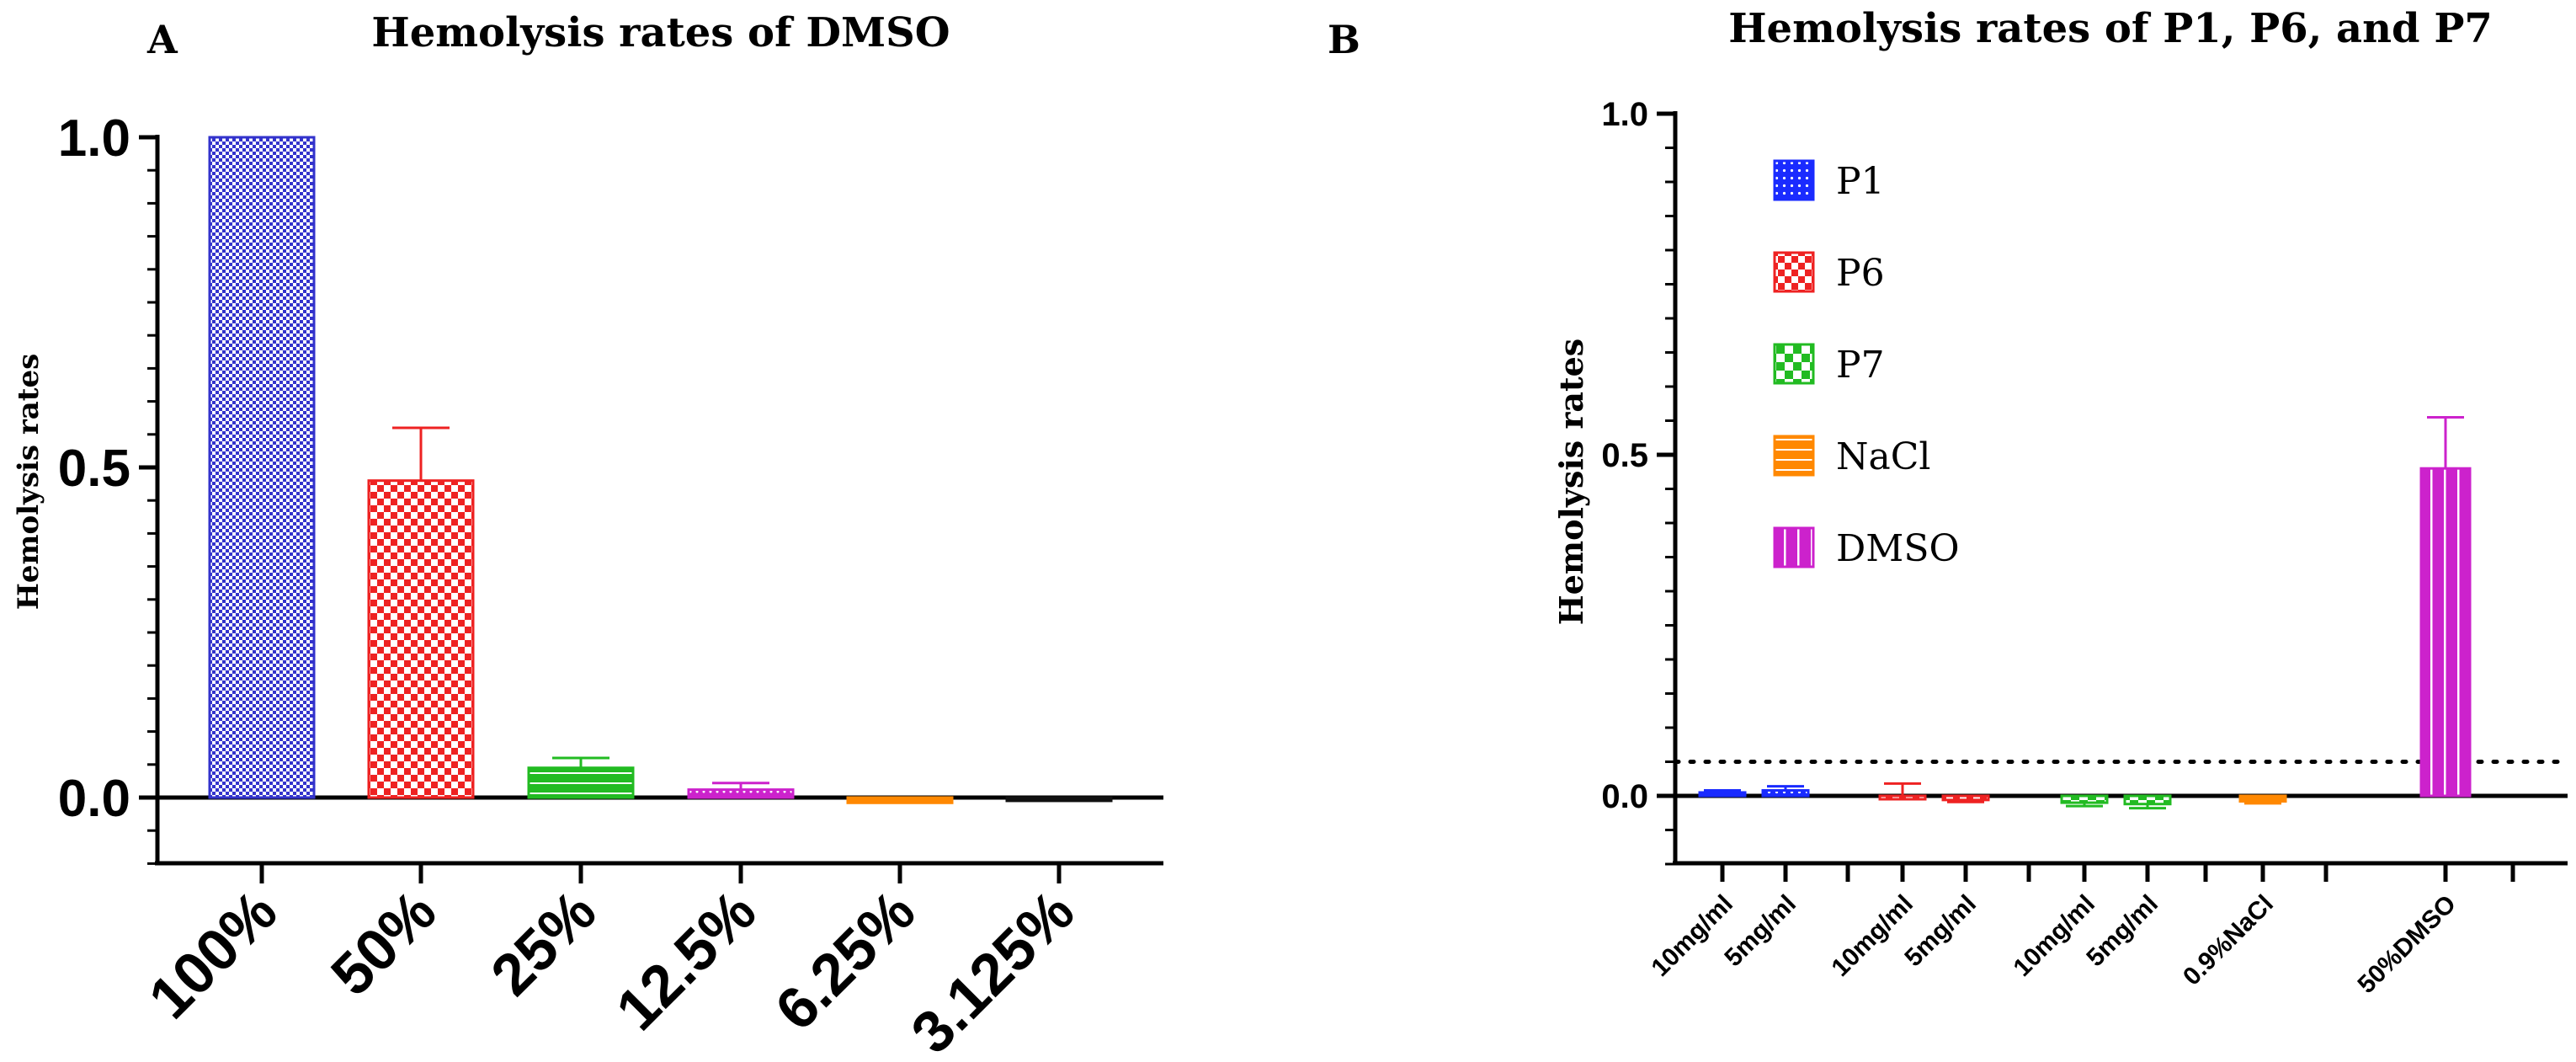  Describe the element at coordinates (1883, 457) in the screenshot. I see `legend-label: NaCl` at that location.